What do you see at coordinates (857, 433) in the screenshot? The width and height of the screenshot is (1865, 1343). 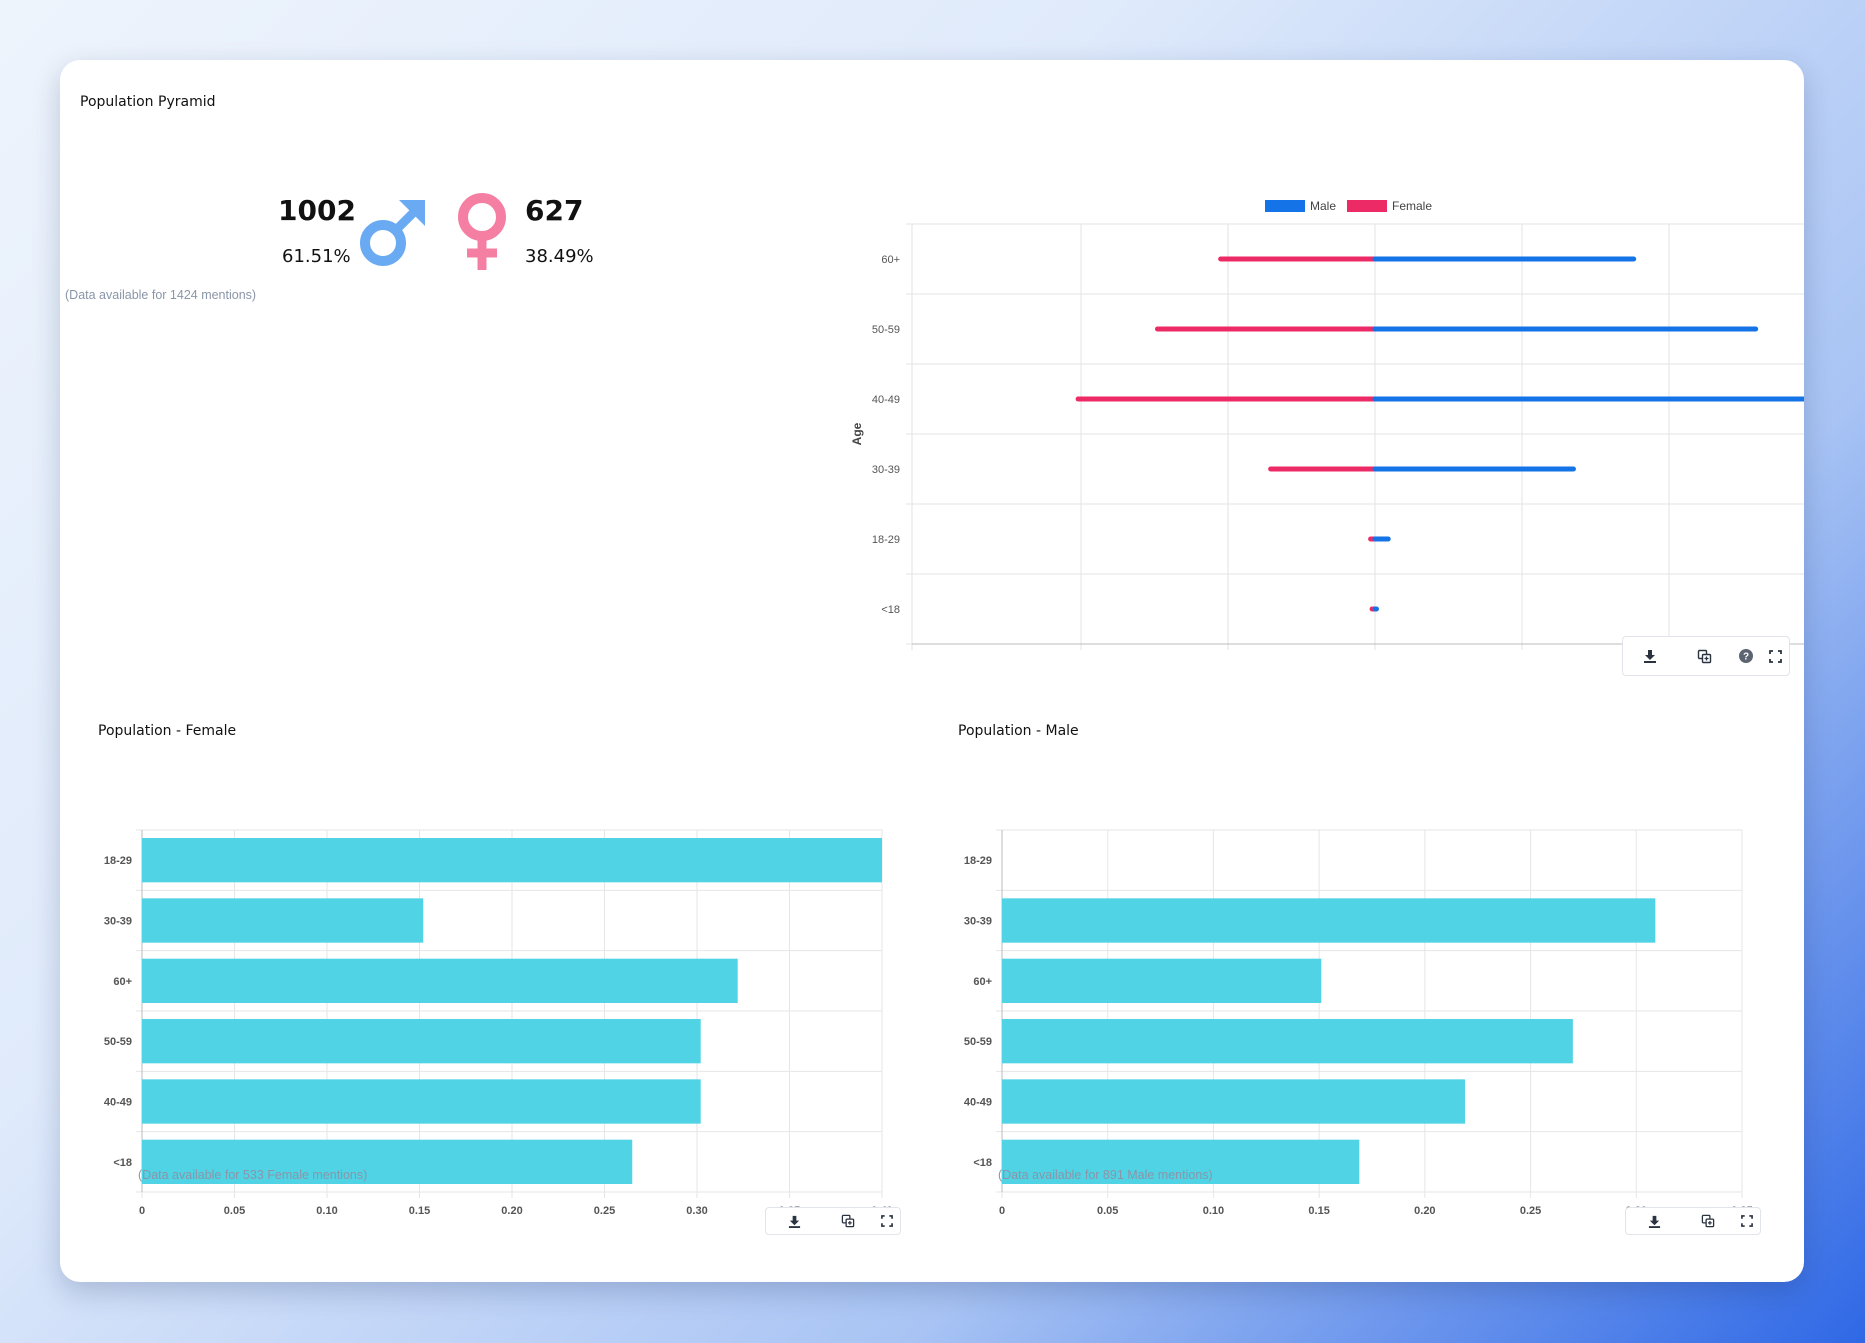 I see `y-axis-title: Age` at bounding box center [857, 433].